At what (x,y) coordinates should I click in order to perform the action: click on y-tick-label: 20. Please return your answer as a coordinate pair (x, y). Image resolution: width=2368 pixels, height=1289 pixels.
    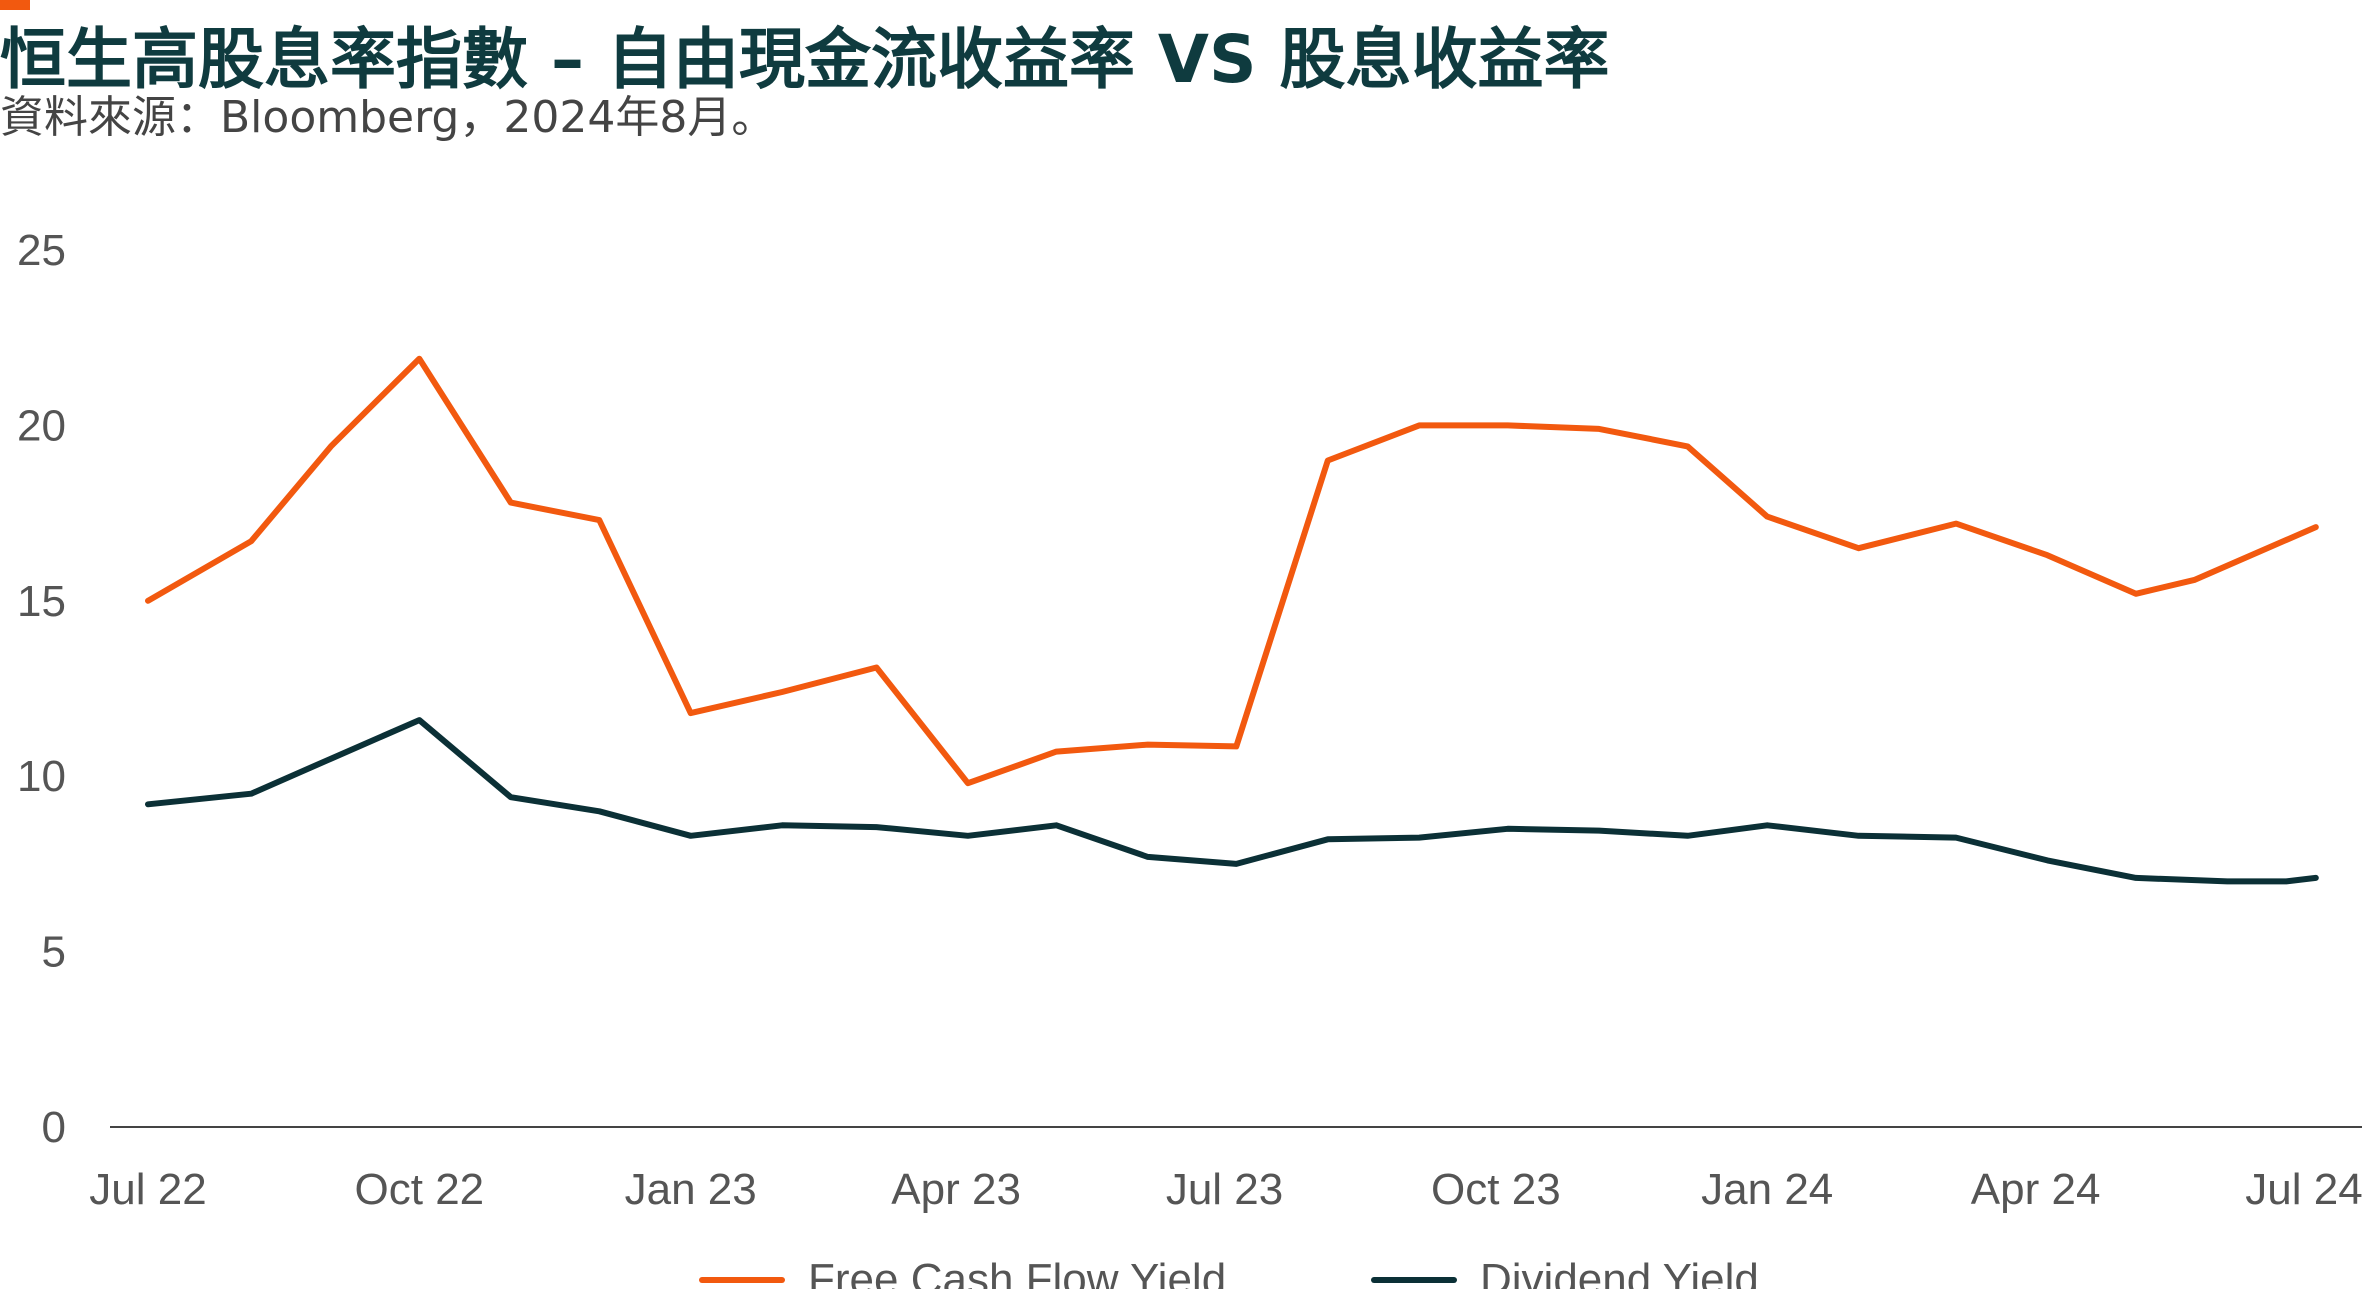
    Looking at the image, I should click on (41, 425).